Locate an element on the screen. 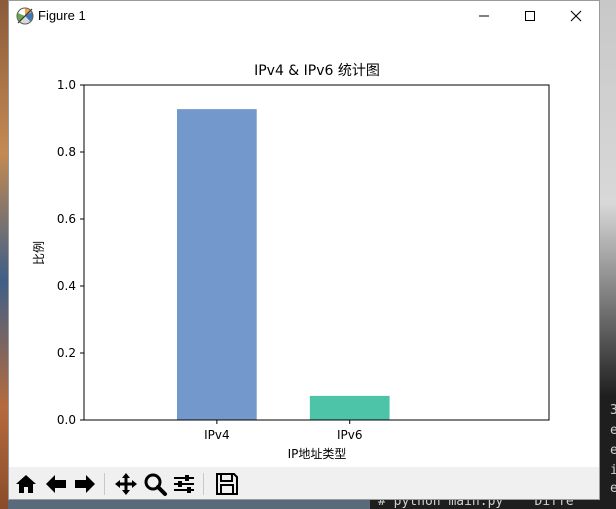  pan-icon is located at coordinates (126, 484).